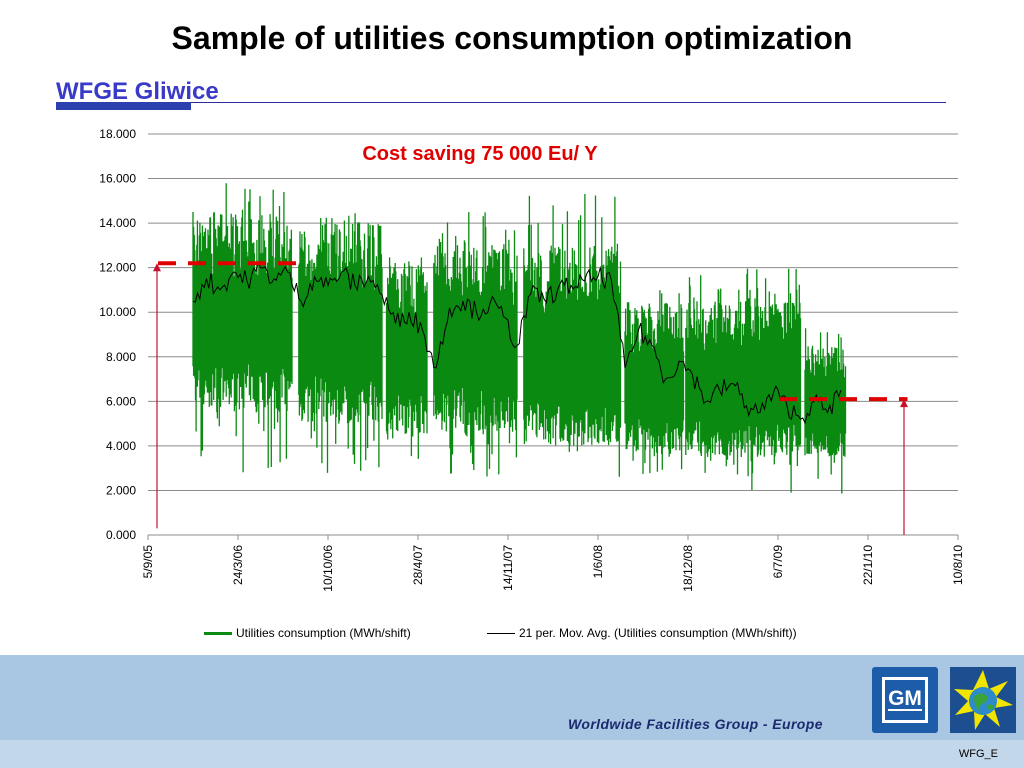 The image size is (1024, 768). I want to click on y-tick-label: 10.000, so click(117, 312).